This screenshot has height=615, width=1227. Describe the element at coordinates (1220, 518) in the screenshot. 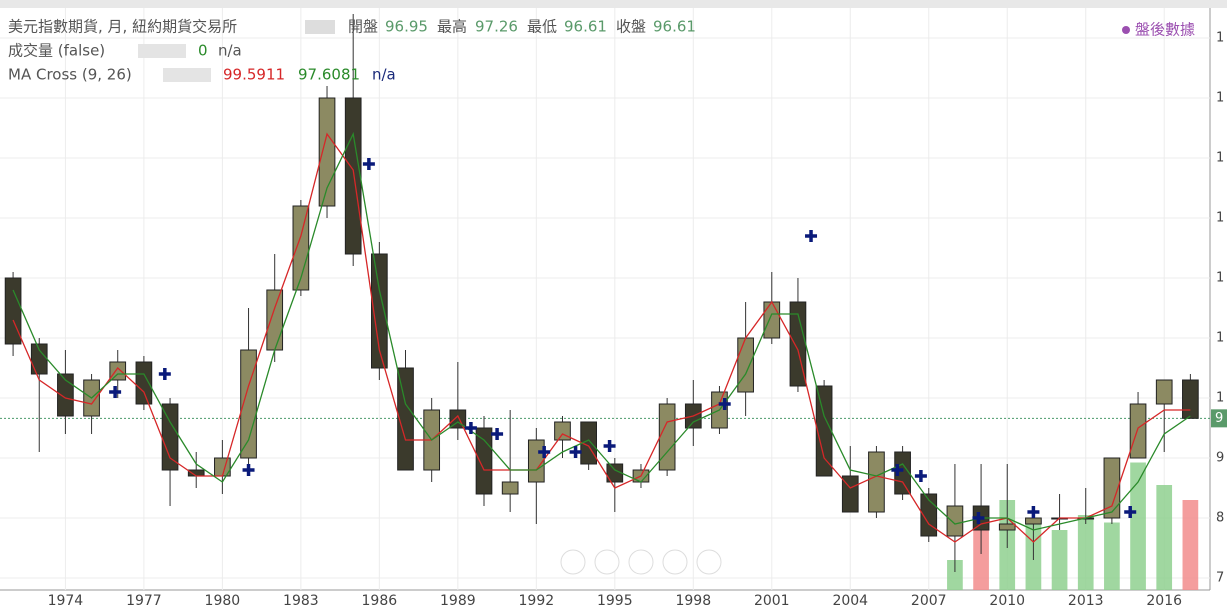

I see `y-tick-label: 8` at that location.